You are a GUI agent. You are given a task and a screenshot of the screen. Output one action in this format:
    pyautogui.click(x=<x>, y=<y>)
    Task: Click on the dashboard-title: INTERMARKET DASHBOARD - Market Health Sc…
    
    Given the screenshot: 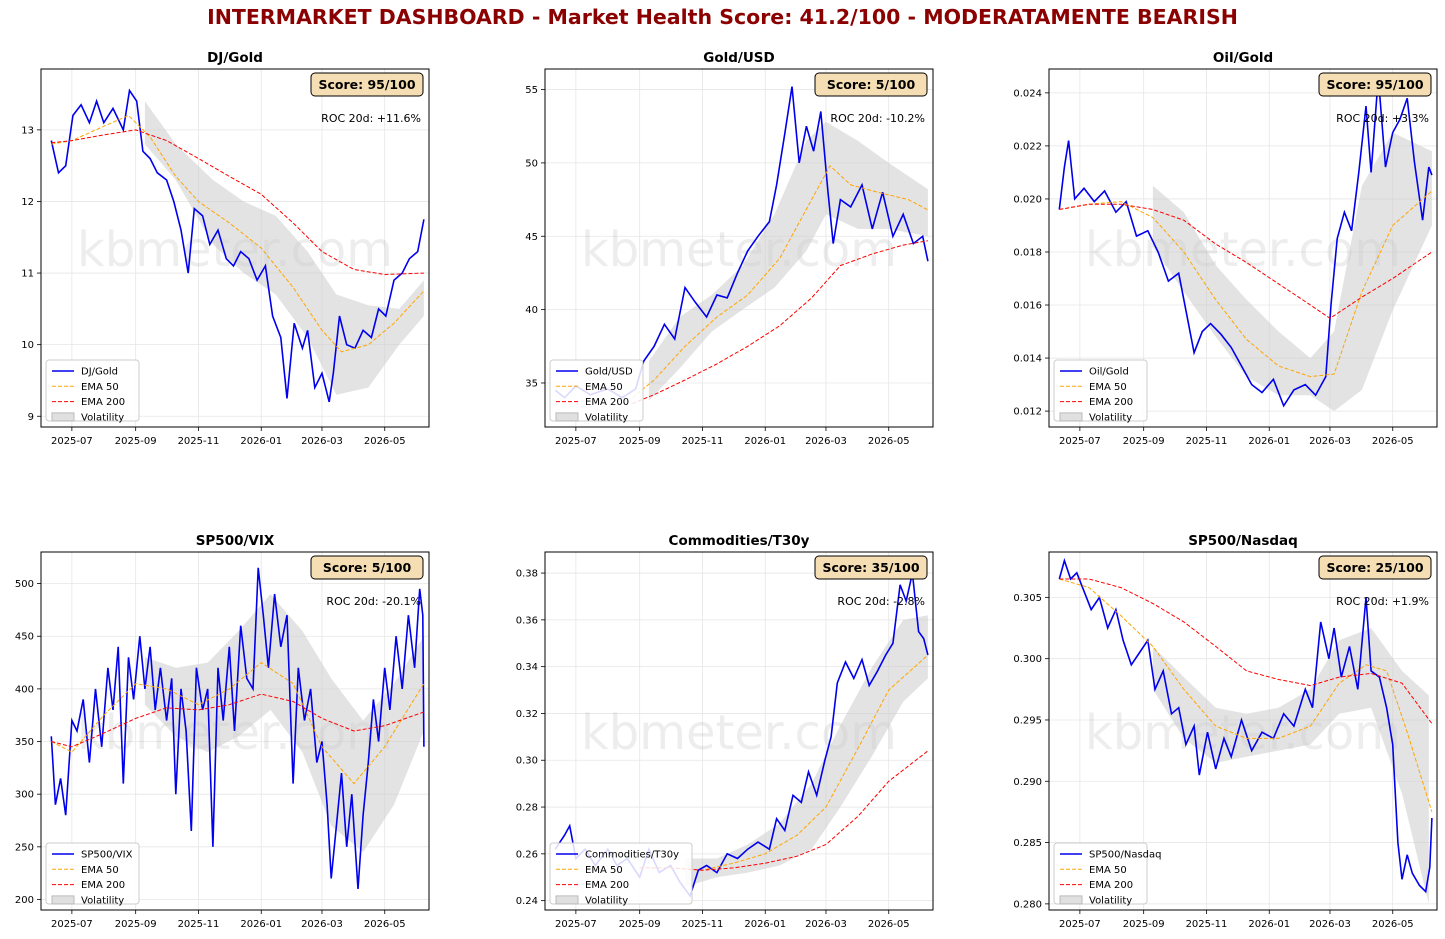 What is the action you would take?
    pyautogui.click(x=722, y=17)
    